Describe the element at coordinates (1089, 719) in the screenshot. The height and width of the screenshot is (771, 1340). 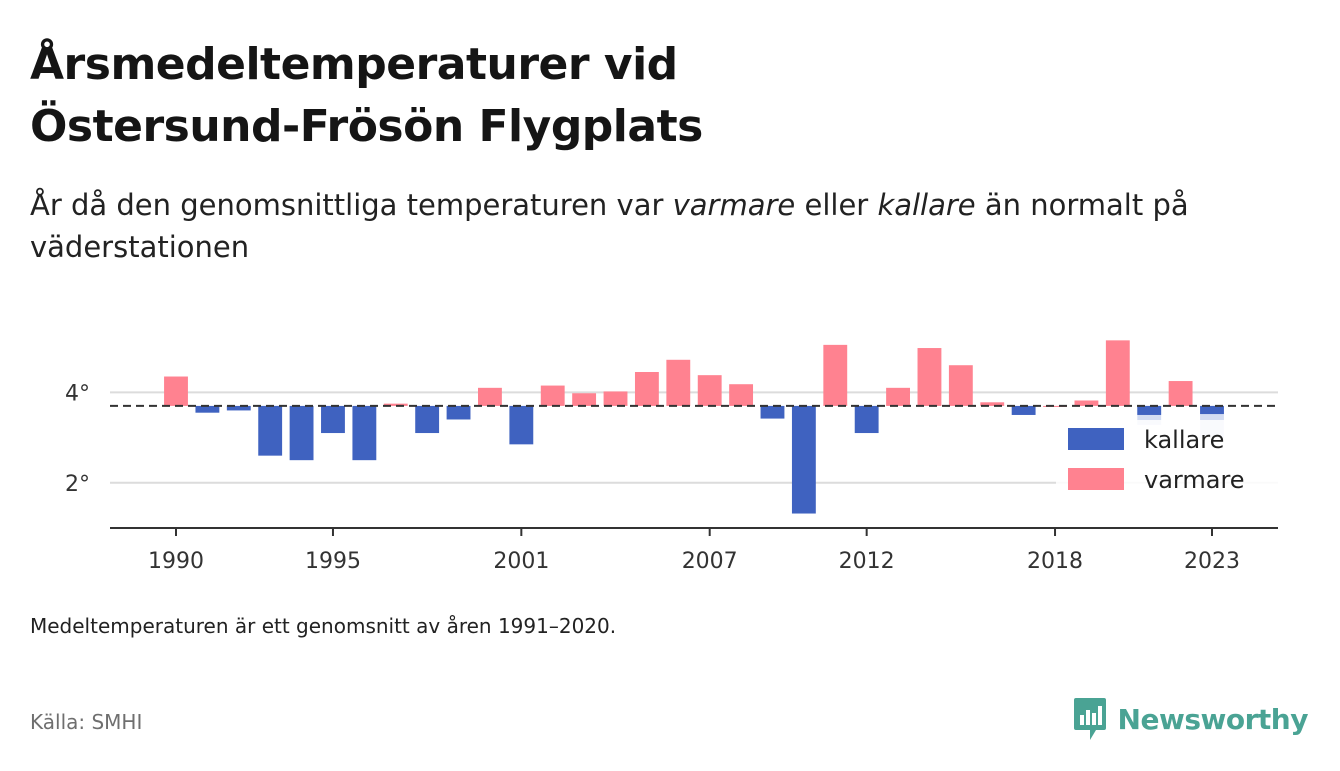
I see `newsworthy-logo-icon` at that location.